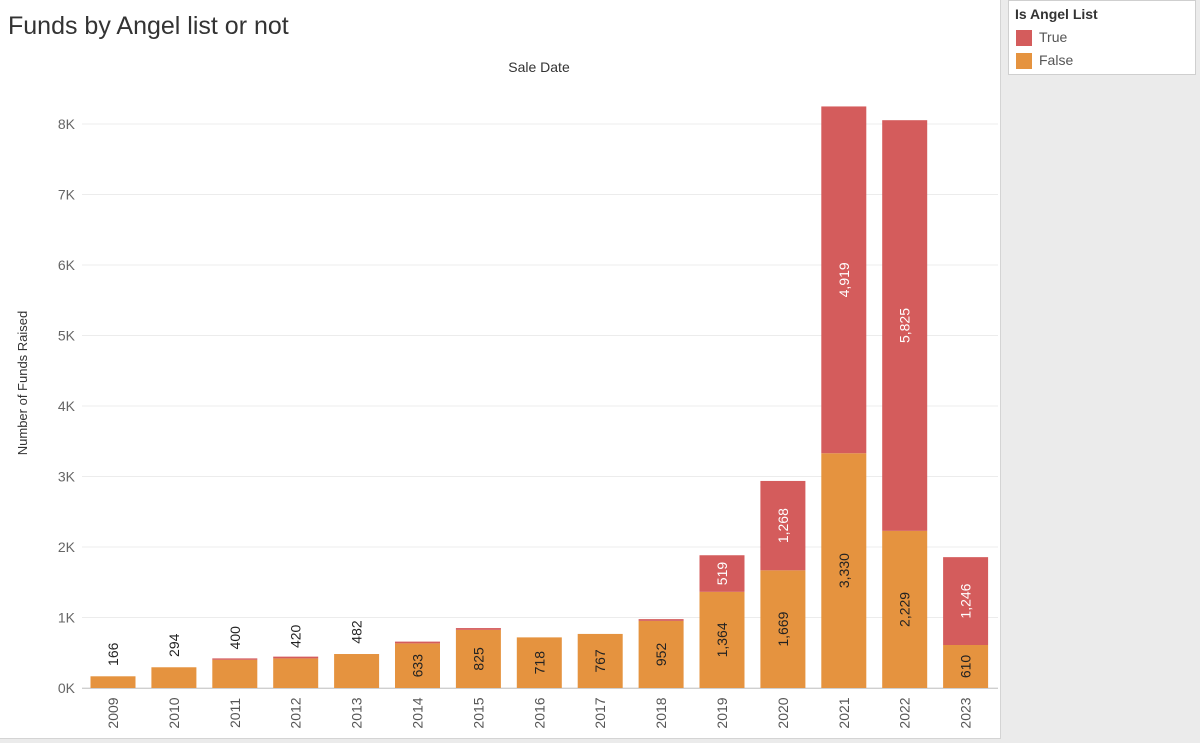 The width and height of the screenshot is (1200, 743). I want to click on x-tick-label: 2016, so click(539, 712).